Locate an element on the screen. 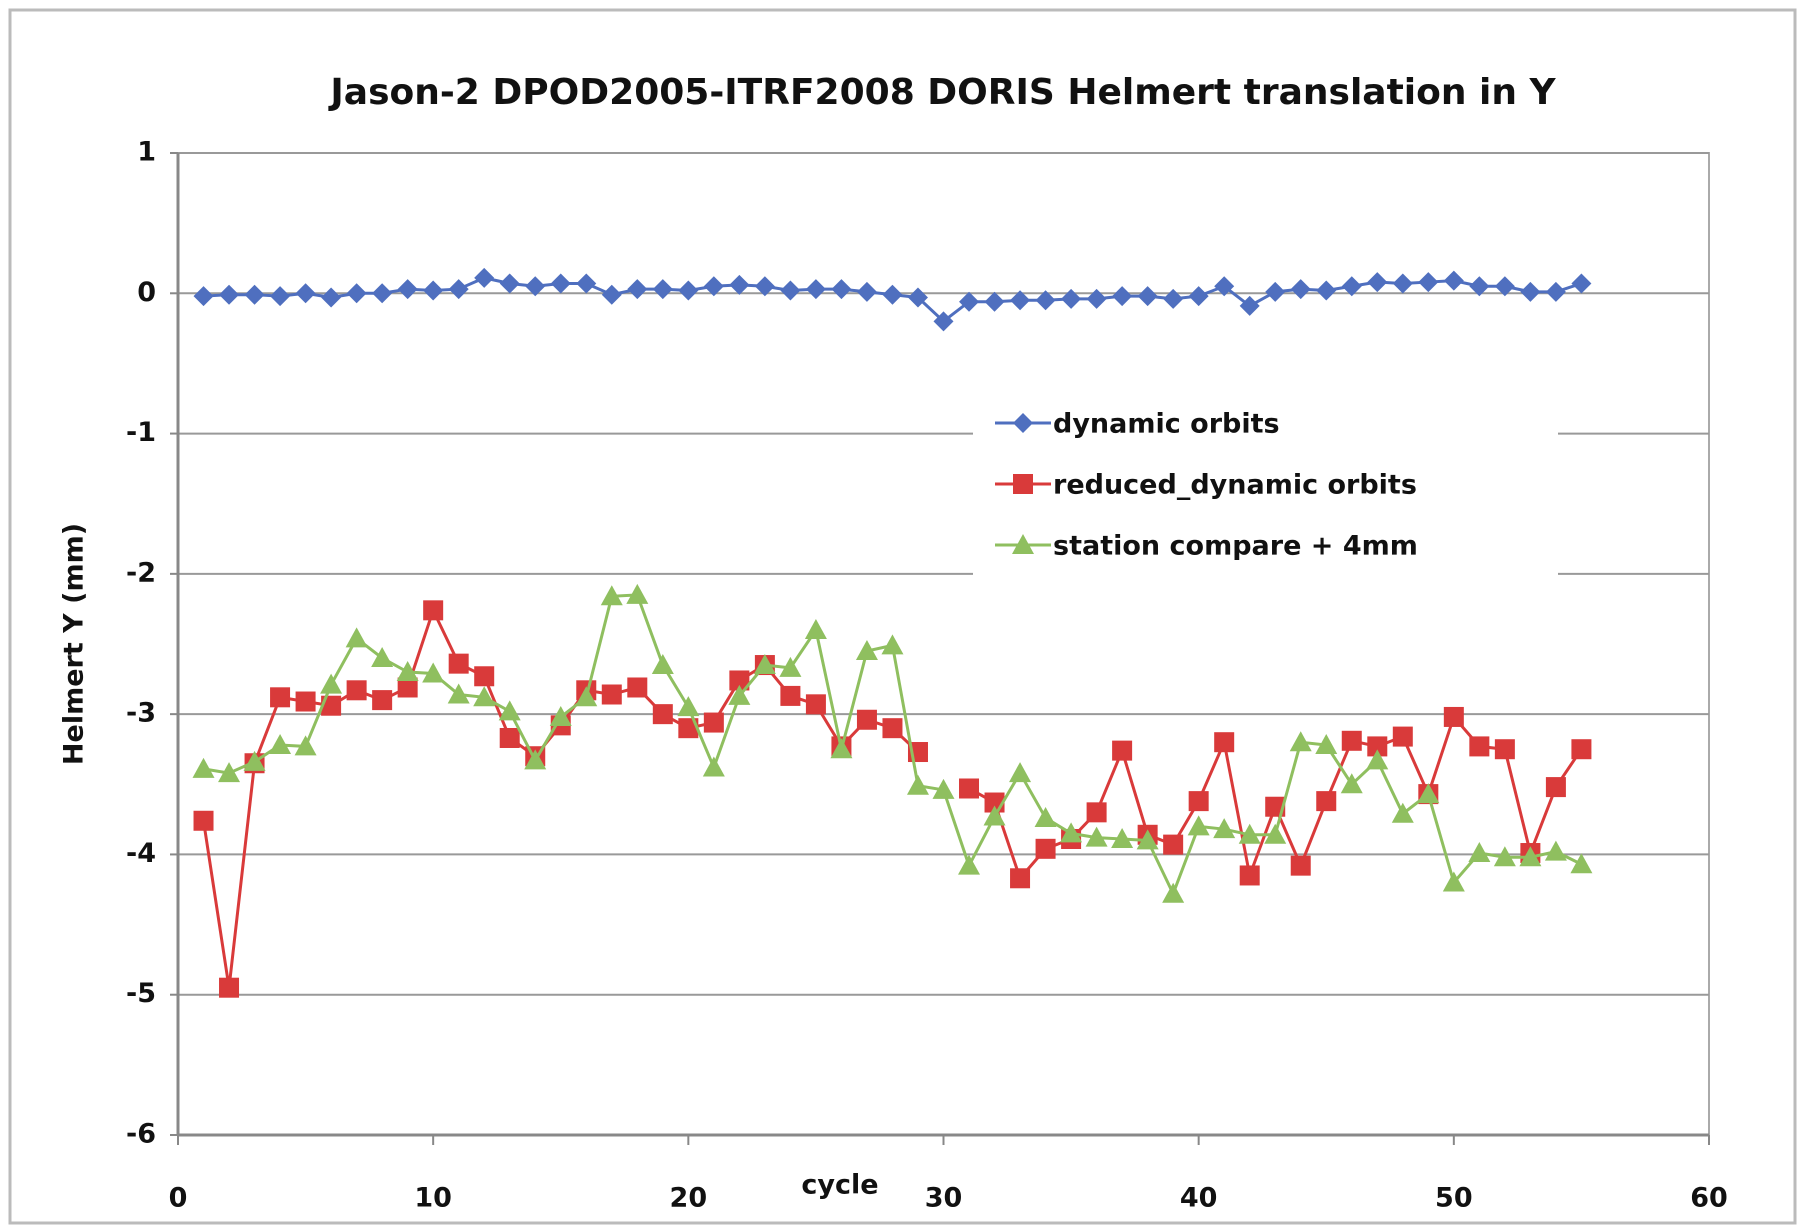  y-tick-label: -3 is located at coordinates (141, 713).